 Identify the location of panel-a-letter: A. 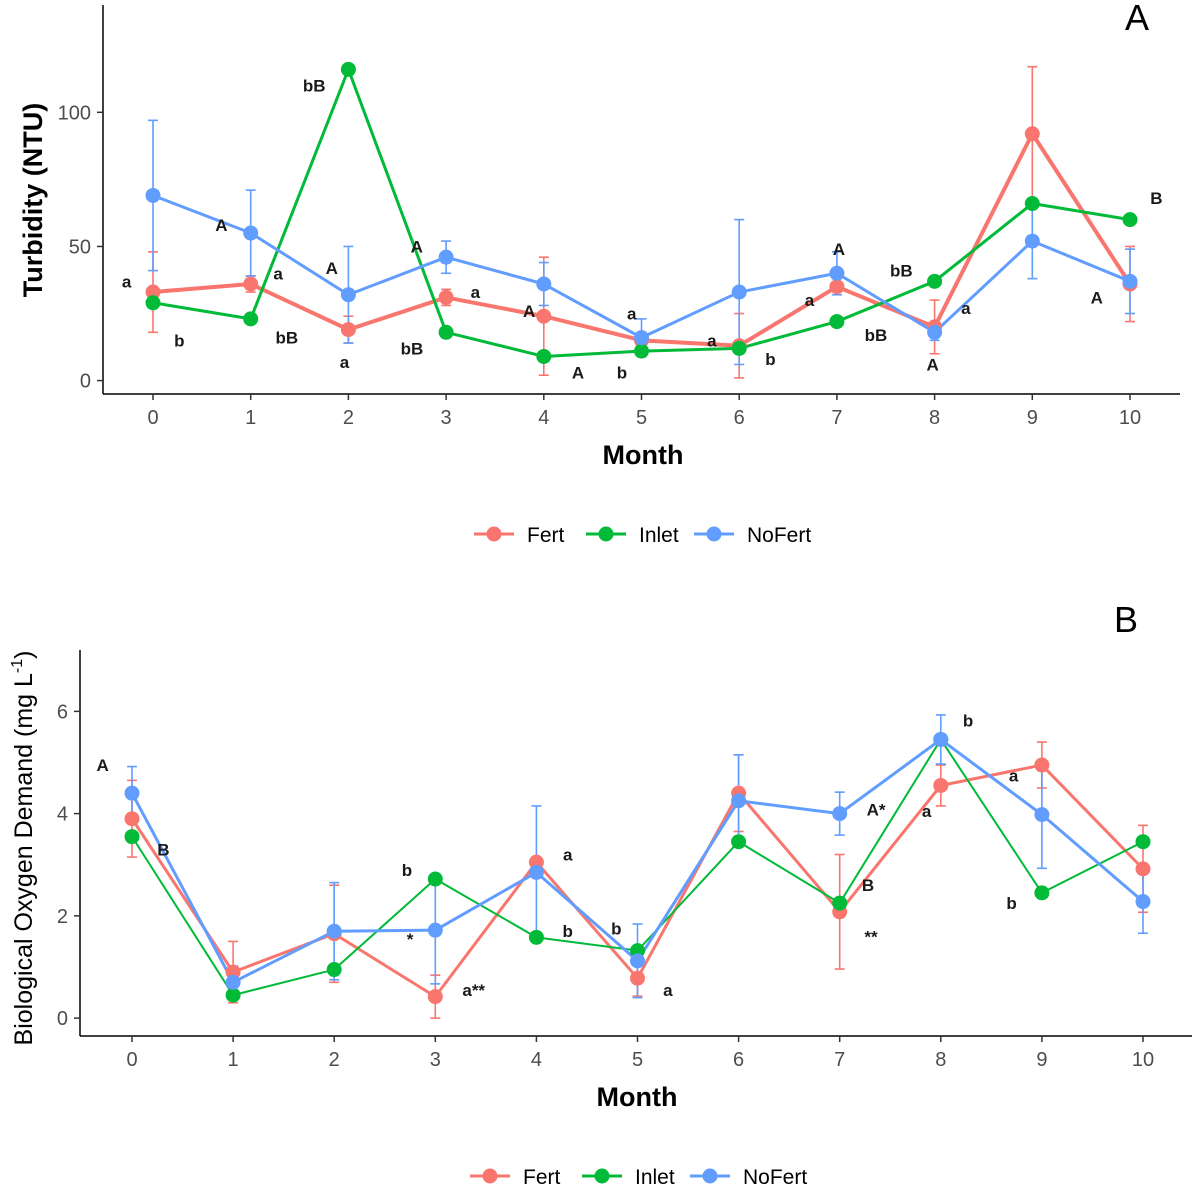
(1137, 19).